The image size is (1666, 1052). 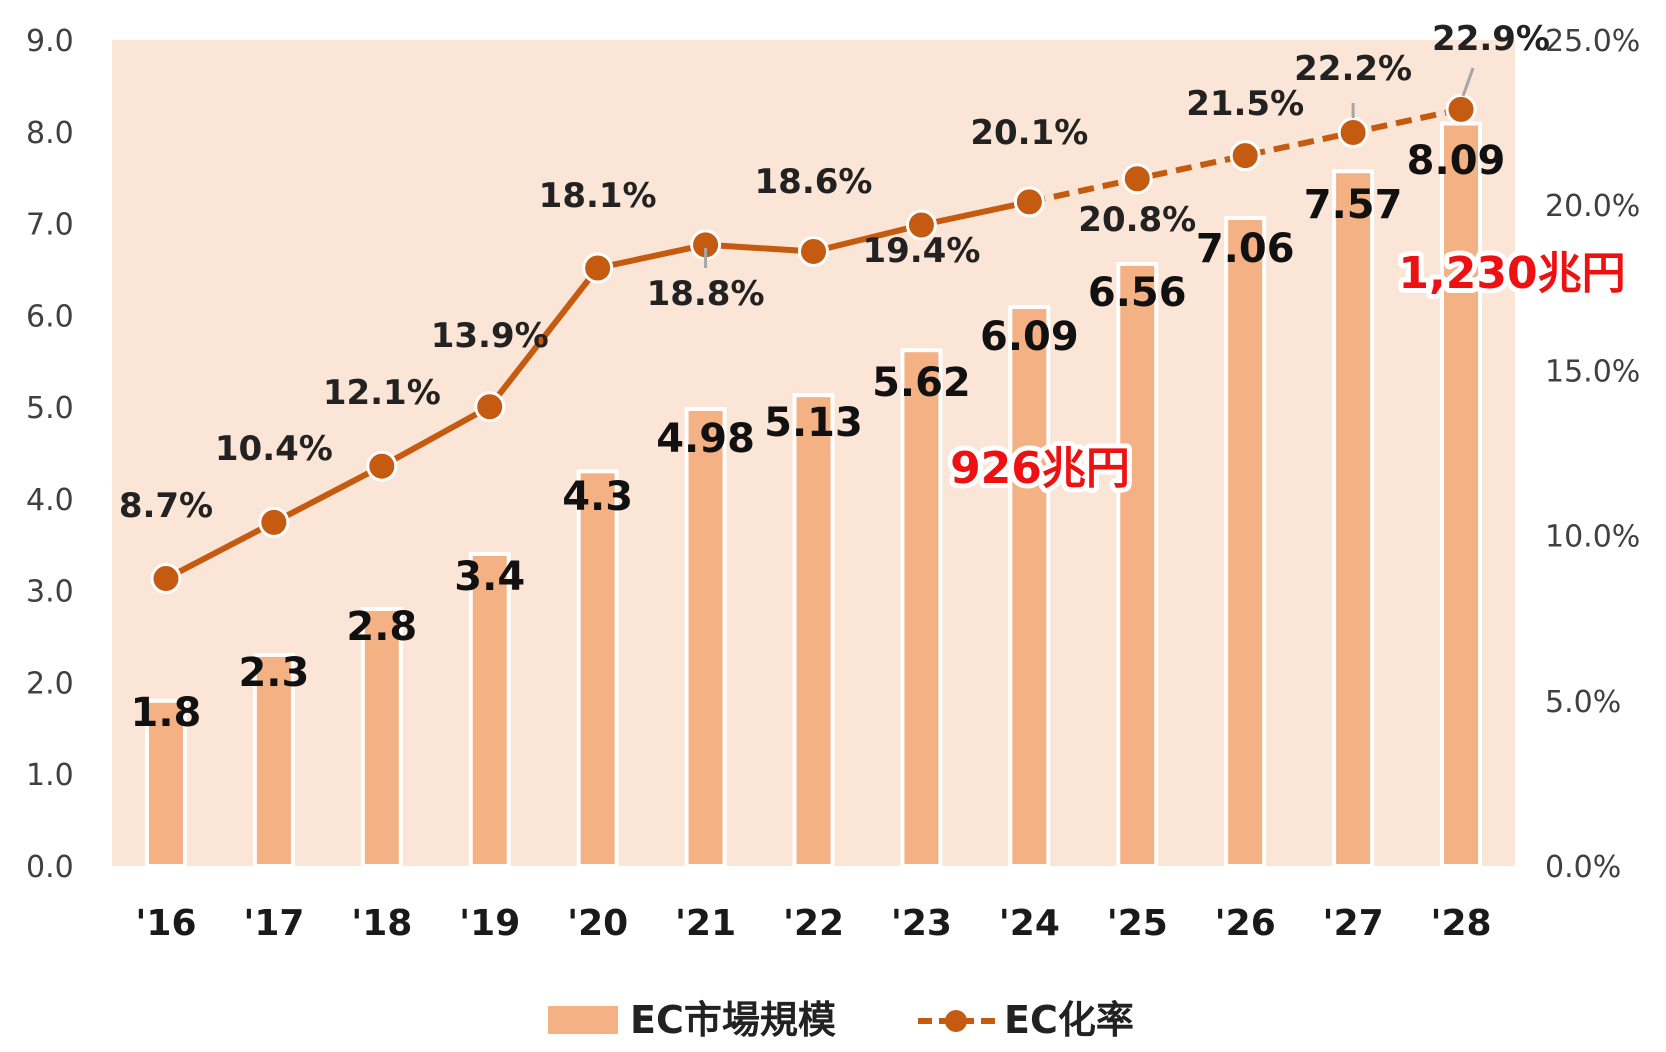 I want to click on line-data-label: 22.9%, so click(x=1491, y=39).